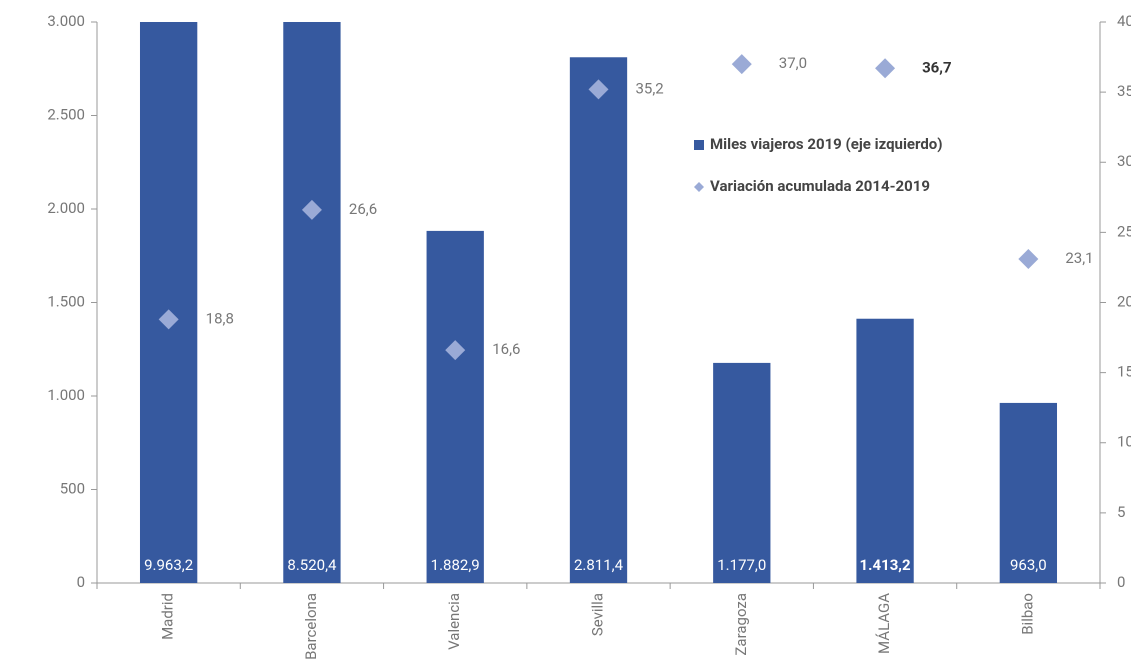 This screenshot has height=664, width=1131. Describe the element at coordinates (1124, 442) in the screenshot. I see `y2-tick-label: 10` at that location.